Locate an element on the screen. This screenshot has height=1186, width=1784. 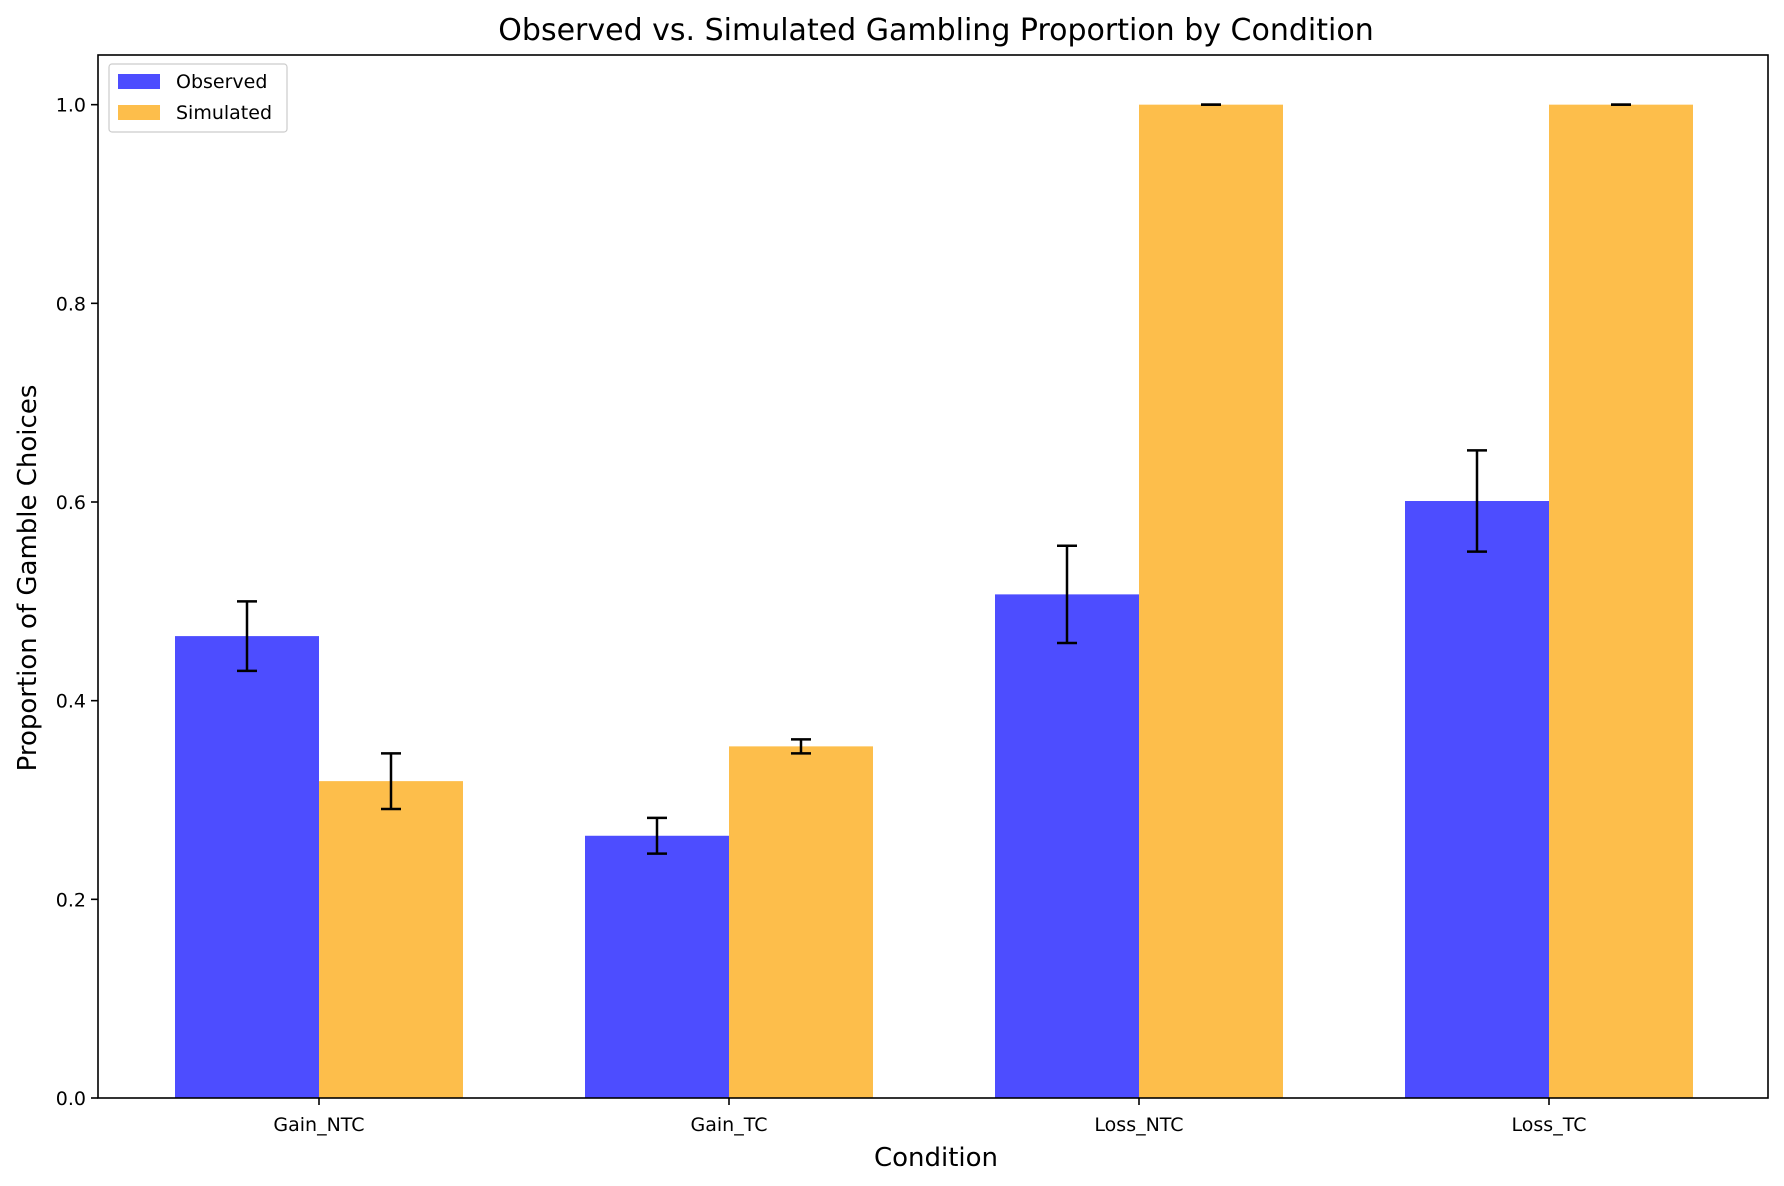
legend: Observed Simulated is located at coordinates (198, 98).